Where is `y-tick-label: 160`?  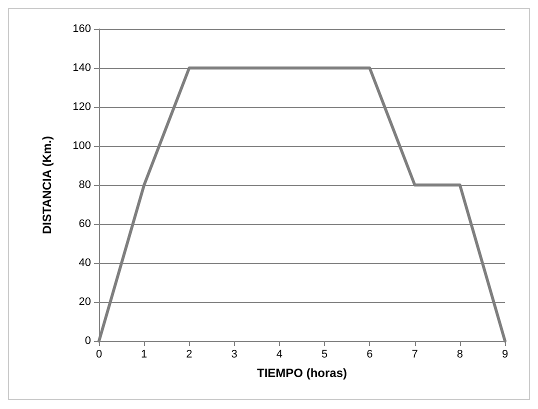
y-tick-label: 160 is located at coordinates (81, 29).